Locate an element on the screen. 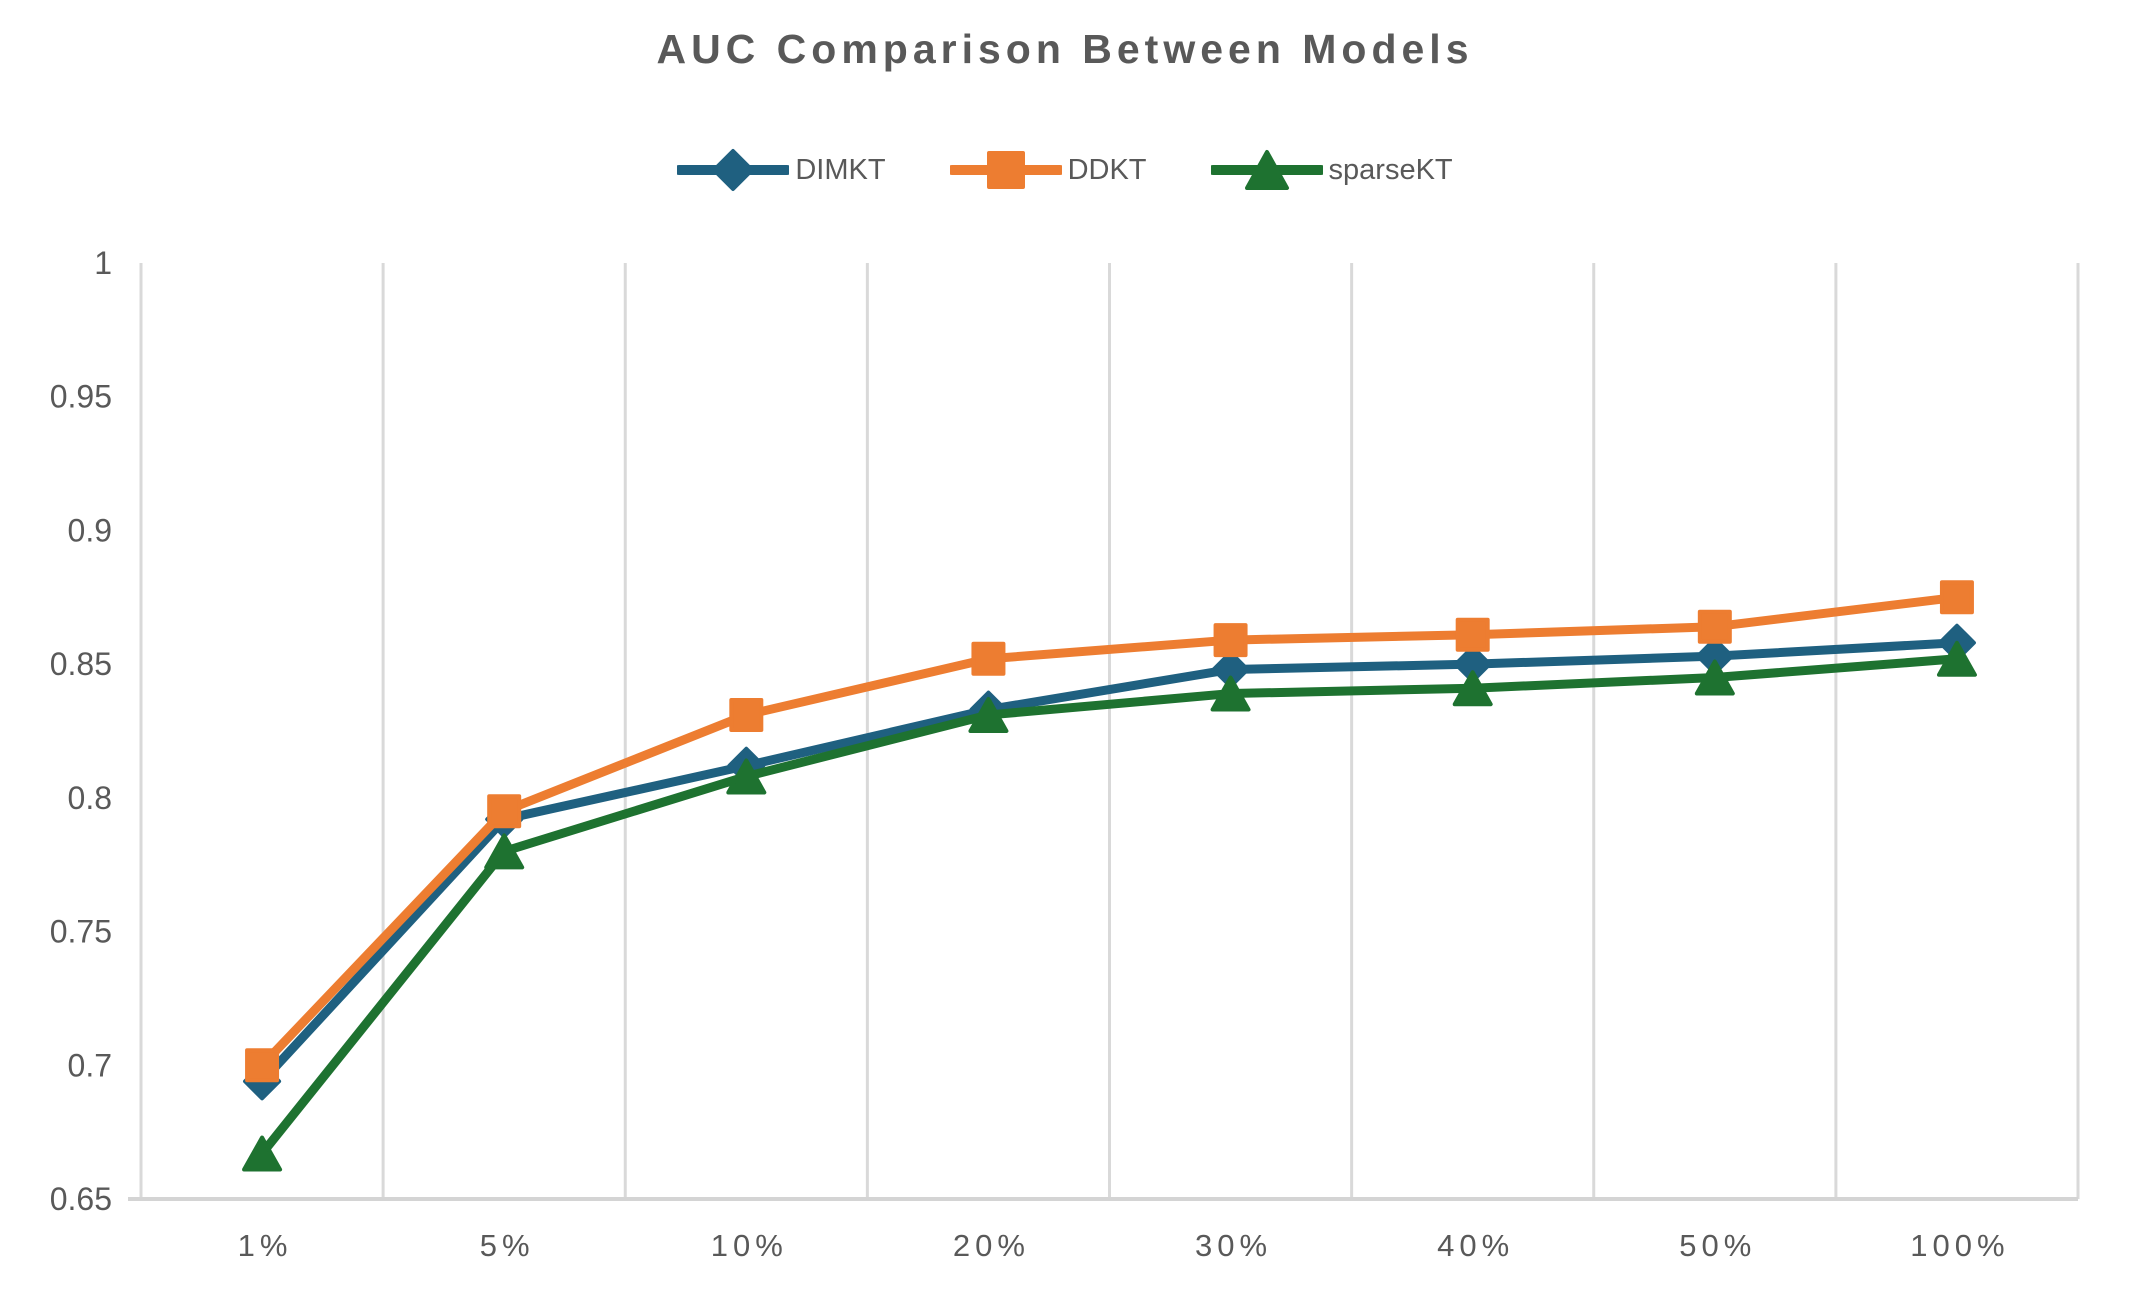  y-tick-label: 0.65 is located at coordinates (81, 1199).